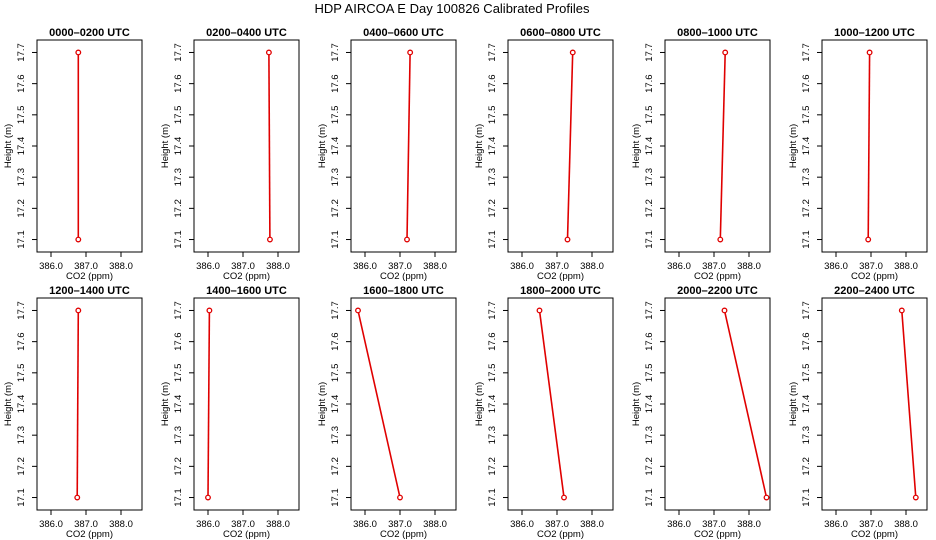 Image resolution: width=936 pixels, height=540 pixels. What do you see at coordinates (560, 33) in the screenshot?
I see `panel-title: 0600–0800 UTC` at bounding box center [560, 33].